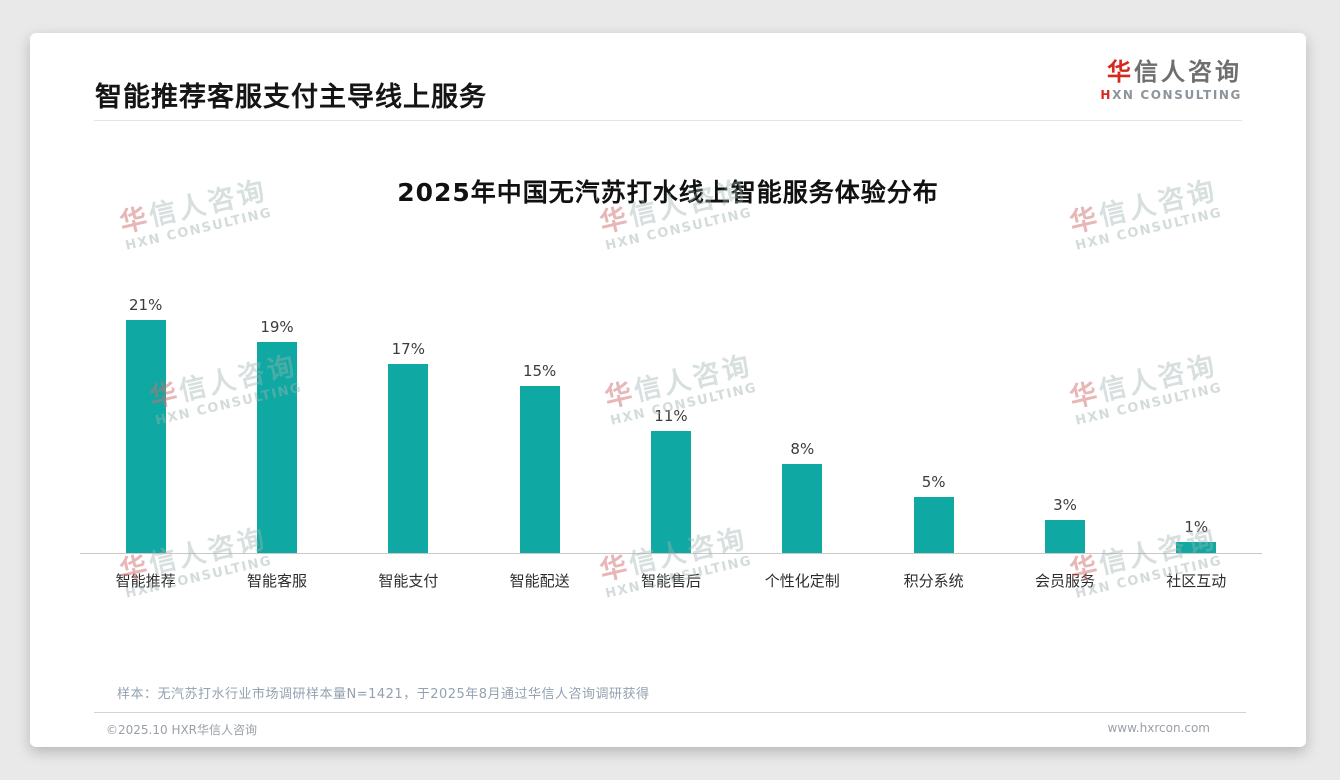 This screenshot has width=1340, height=780. What do you see at coordinates (933, 482) in the screenshot?
I see `value-label: 5%` at bounding box center [933, 482].